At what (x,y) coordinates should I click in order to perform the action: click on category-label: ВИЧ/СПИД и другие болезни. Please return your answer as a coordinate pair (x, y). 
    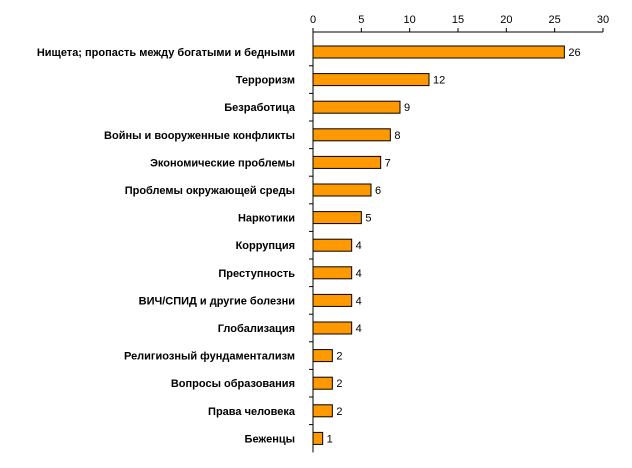
    Looking at the image, I should click on (217, 301).